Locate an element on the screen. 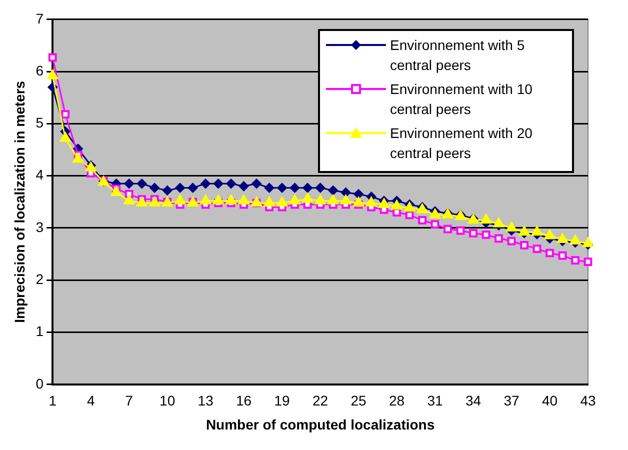 This screenshot has width=628, height=450. x-tick-label: 28 is located at coordinates (396, 400).